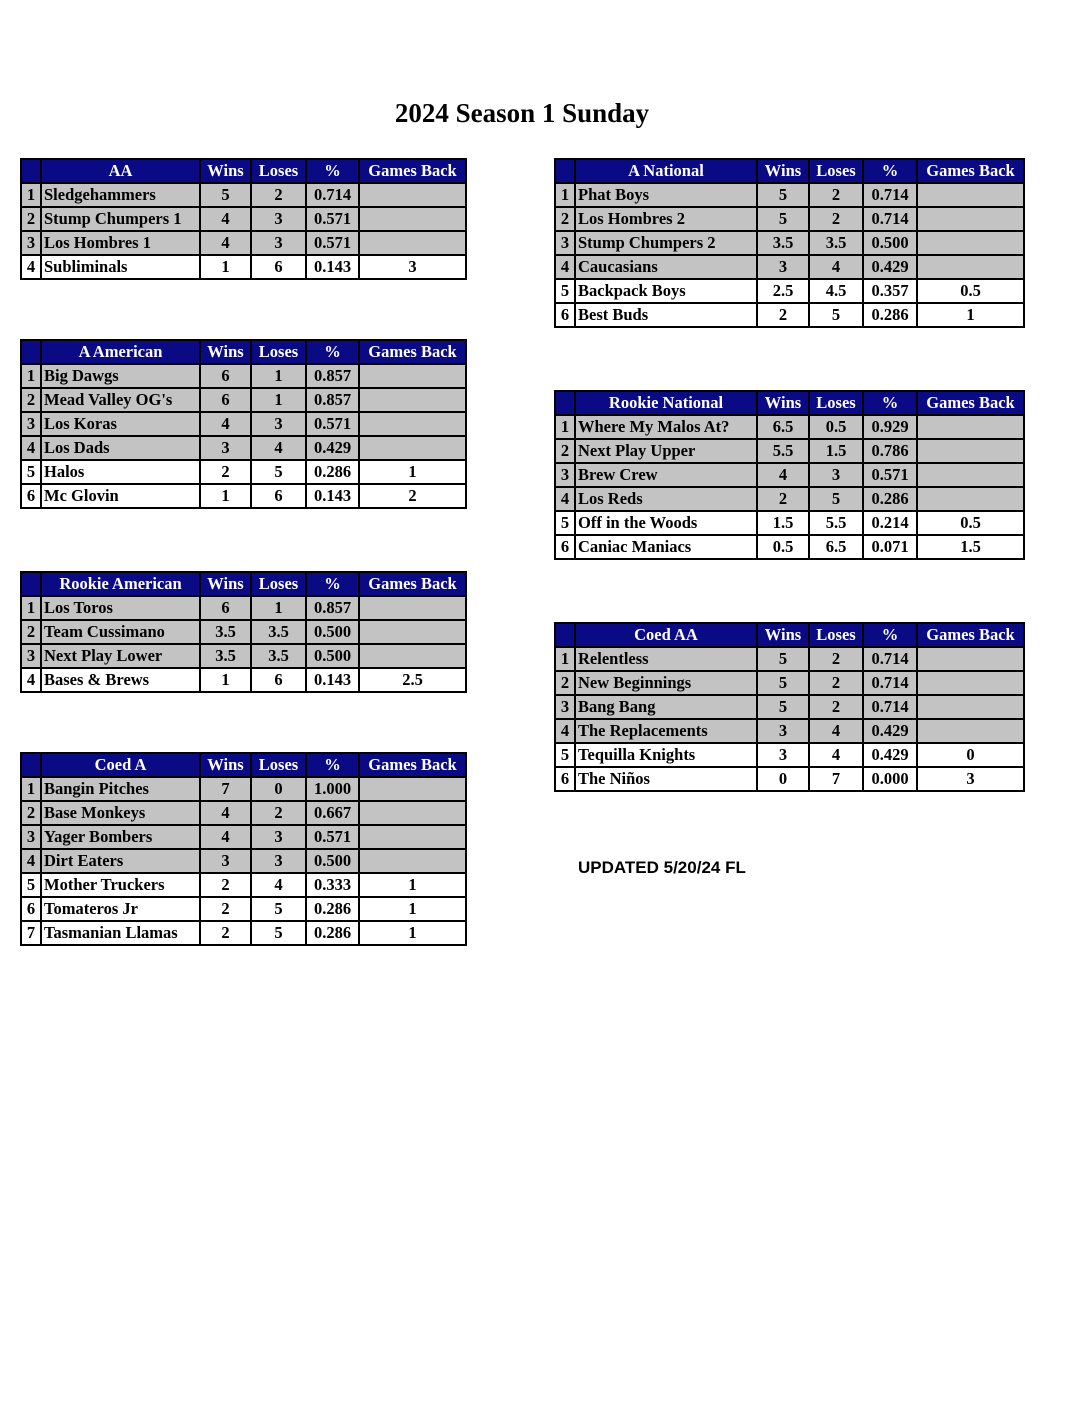 Image resolution: width=1088 pixels, height=1408 pixels. What do you see at coordinates (666, 219) in the screenshot?
I see `team-name: Los Hombres 2` at bounding box center [666, 219].